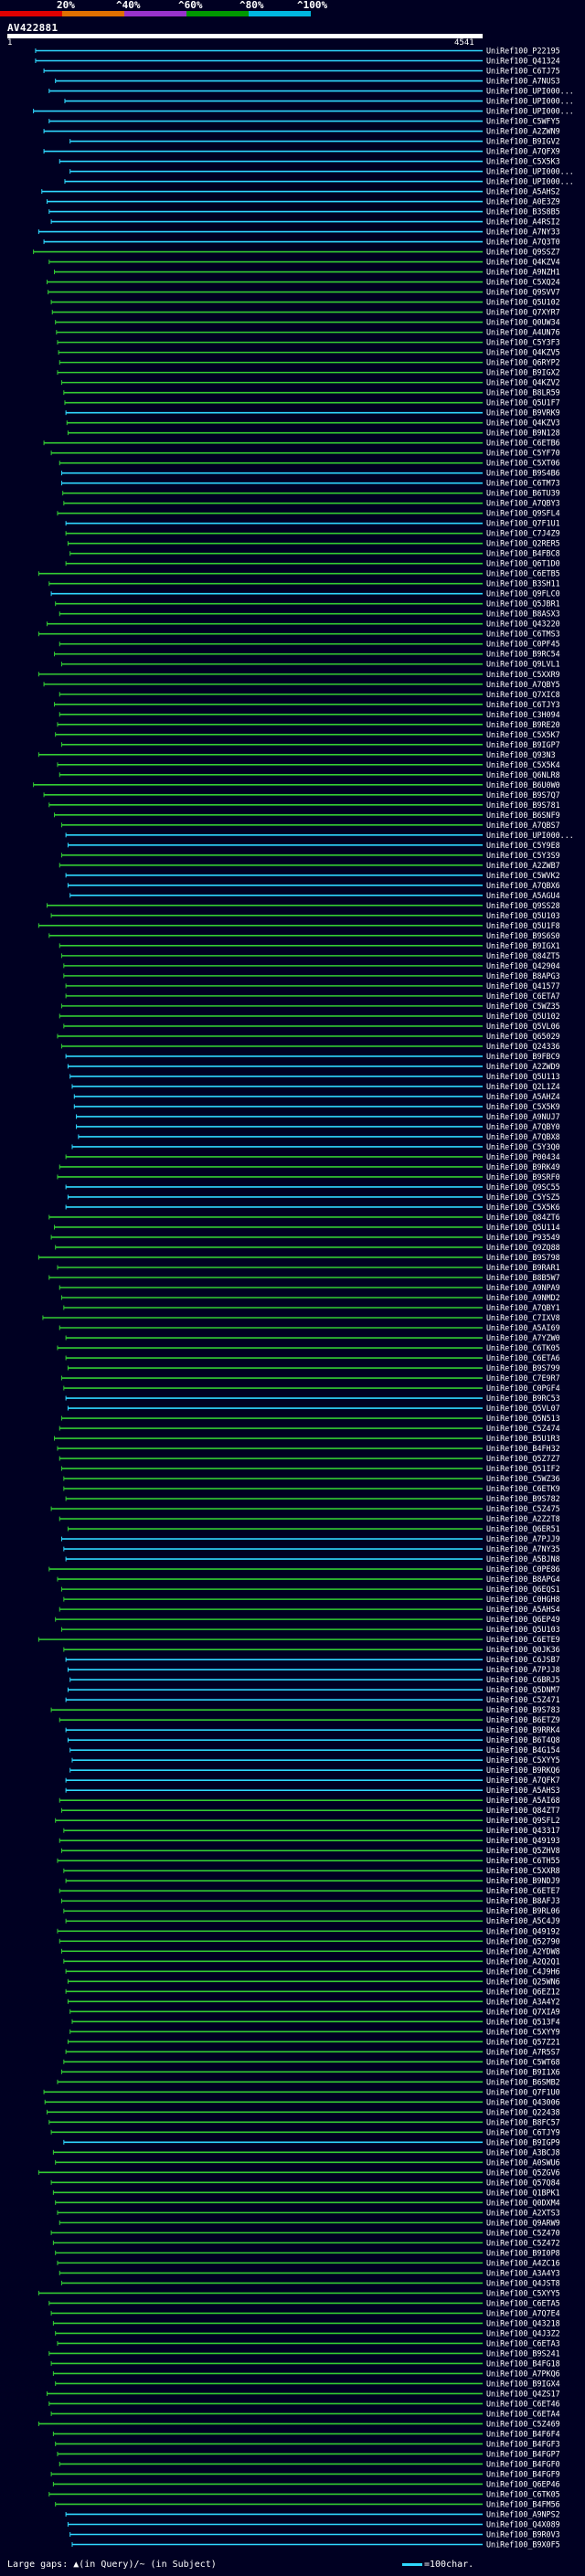  I want to click on hit-label: UniRef100_A7QBY3, so click(523, 503).